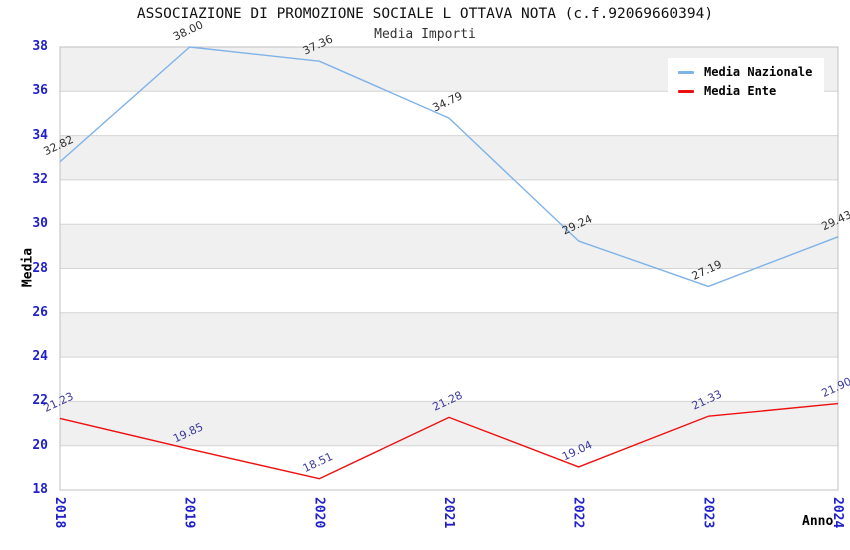  What do you see at coordinates (319, 513) in the screenshot?
I see `x-tick-label: 2020` at bounding box center [319, 513].